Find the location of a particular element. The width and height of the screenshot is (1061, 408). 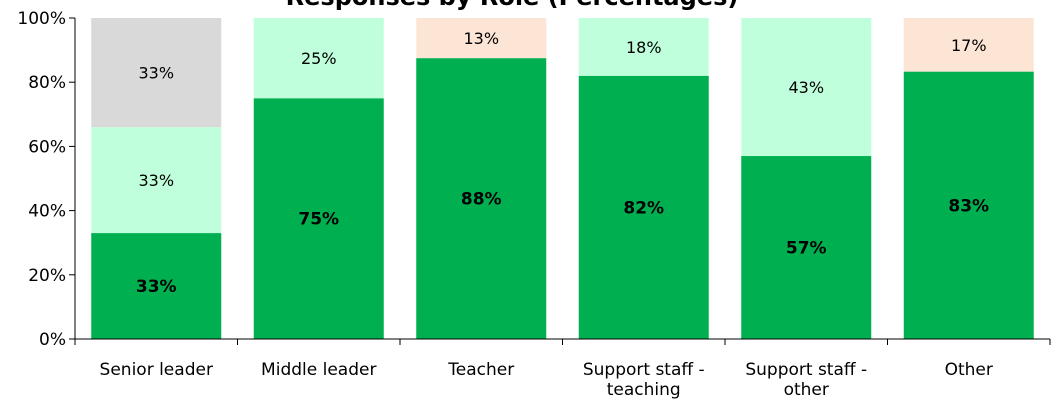

y-tick-label: 60% is located at coordinates (47, 147).